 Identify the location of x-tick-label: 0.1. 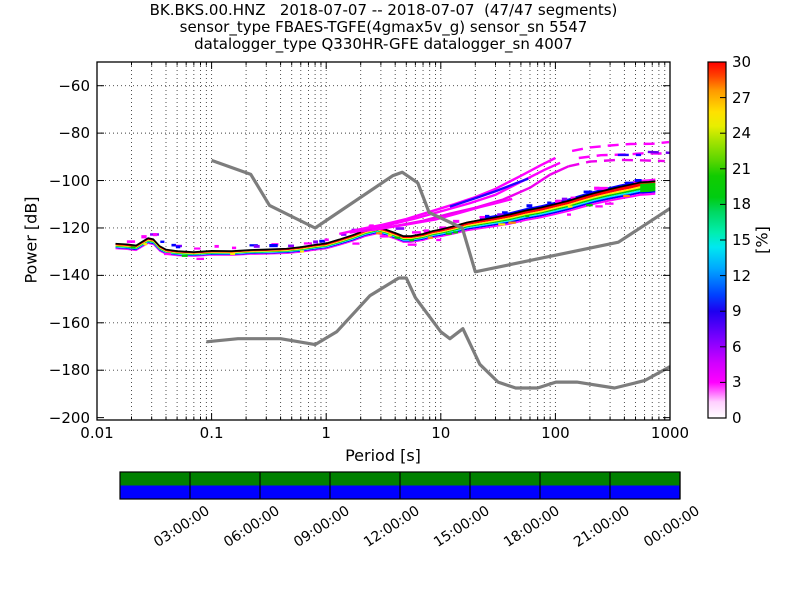
(211, 433).